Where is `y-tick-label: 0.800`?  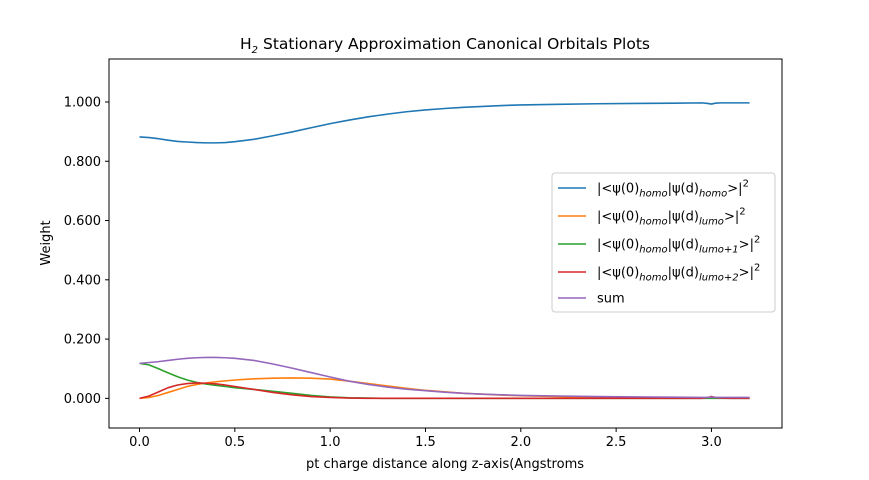
y-tick-label: 0.800 is located at coordinates (82, 162).